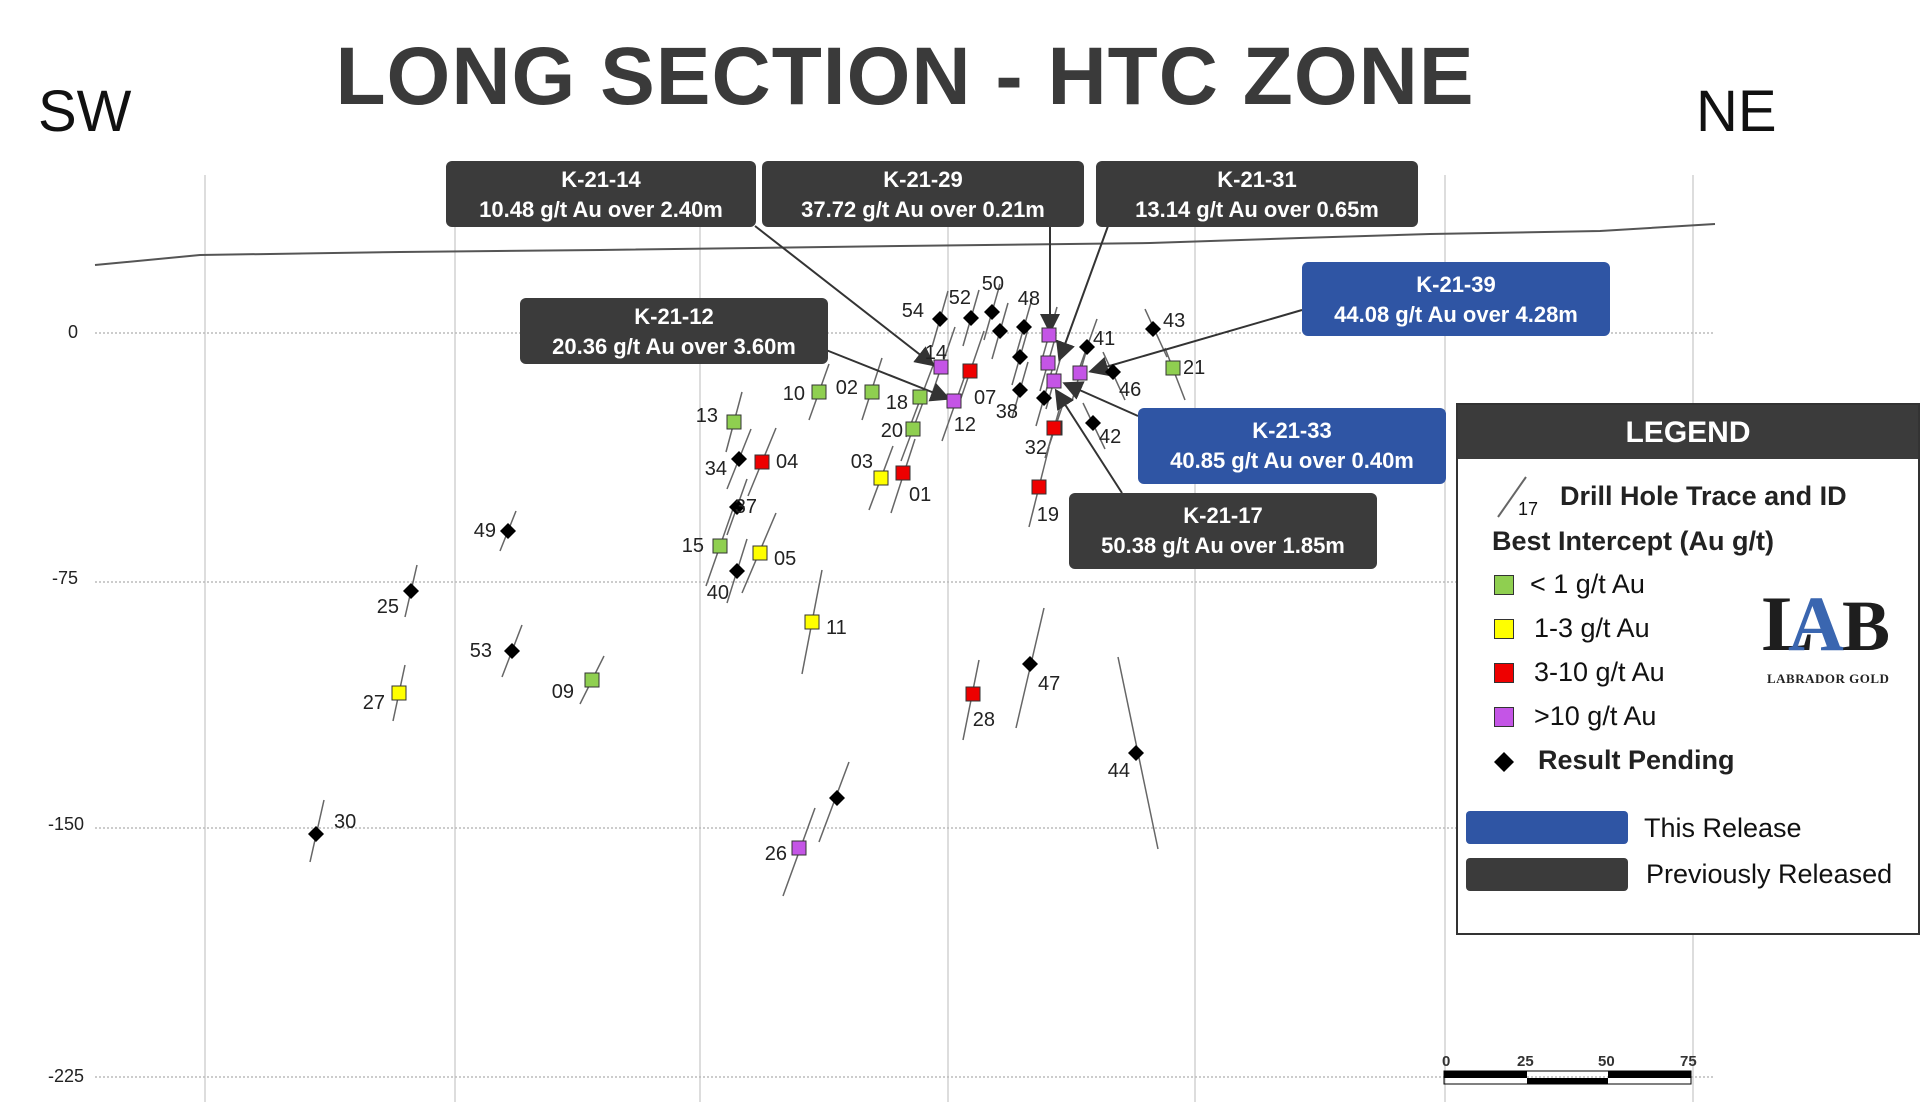 This screenshot has width=1923, height=1102. Describe the element at coordinates (707, 416) in the screenshot. I see `drill-hole-label: 13` at that location.